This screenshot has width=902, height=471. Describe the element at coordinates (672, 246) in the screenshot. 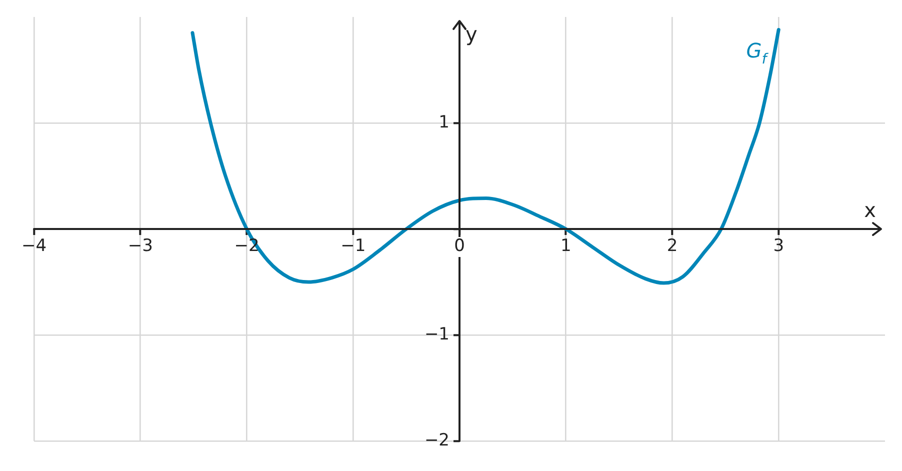

I see `x-tick-label: 2` at that location.